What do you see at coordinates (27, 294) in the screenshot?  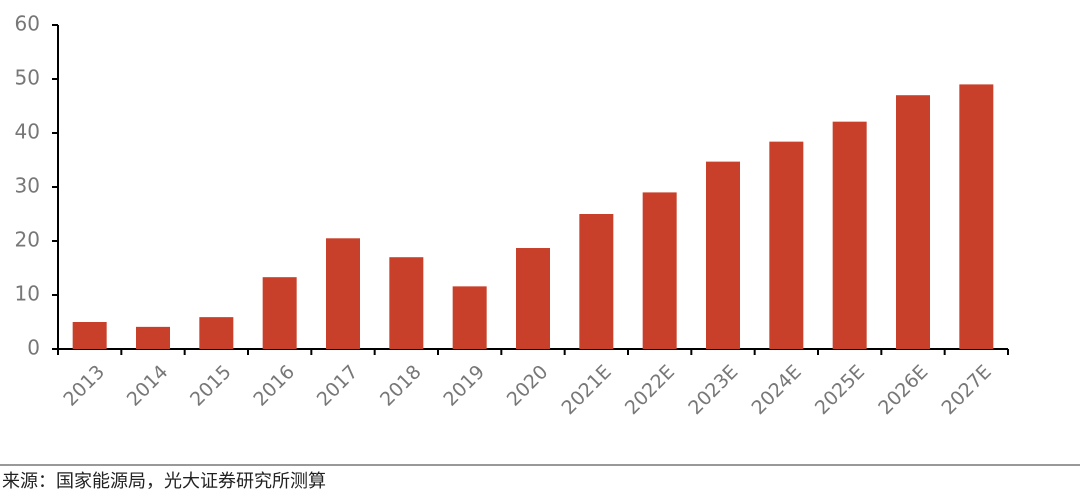 I see `y-tick-label: 10` at bounding box center [27, 294].